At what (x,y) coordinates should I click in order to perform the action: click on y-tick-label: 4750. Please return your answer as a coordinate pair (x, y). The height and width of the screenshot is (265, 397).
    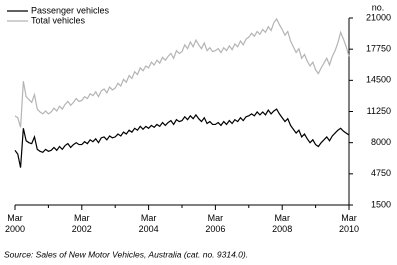
    Looking at the image, I should click on (381, 173).